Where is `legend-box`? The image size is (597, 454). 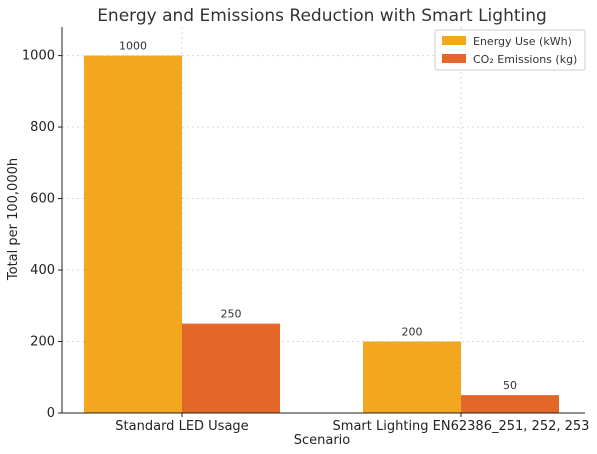
legend-box is located at coordinates (510, 50).